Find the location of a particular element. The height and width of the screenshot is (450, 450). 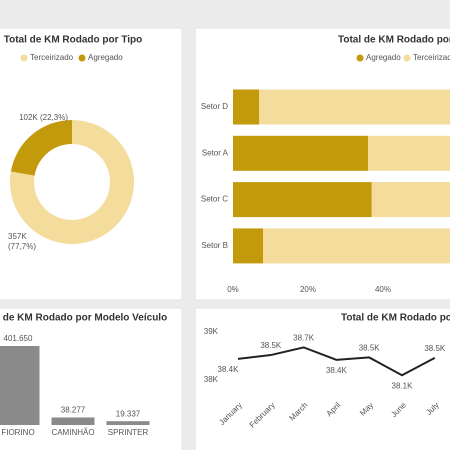

data-label: 19.337 is located at coordinates (128, 413).